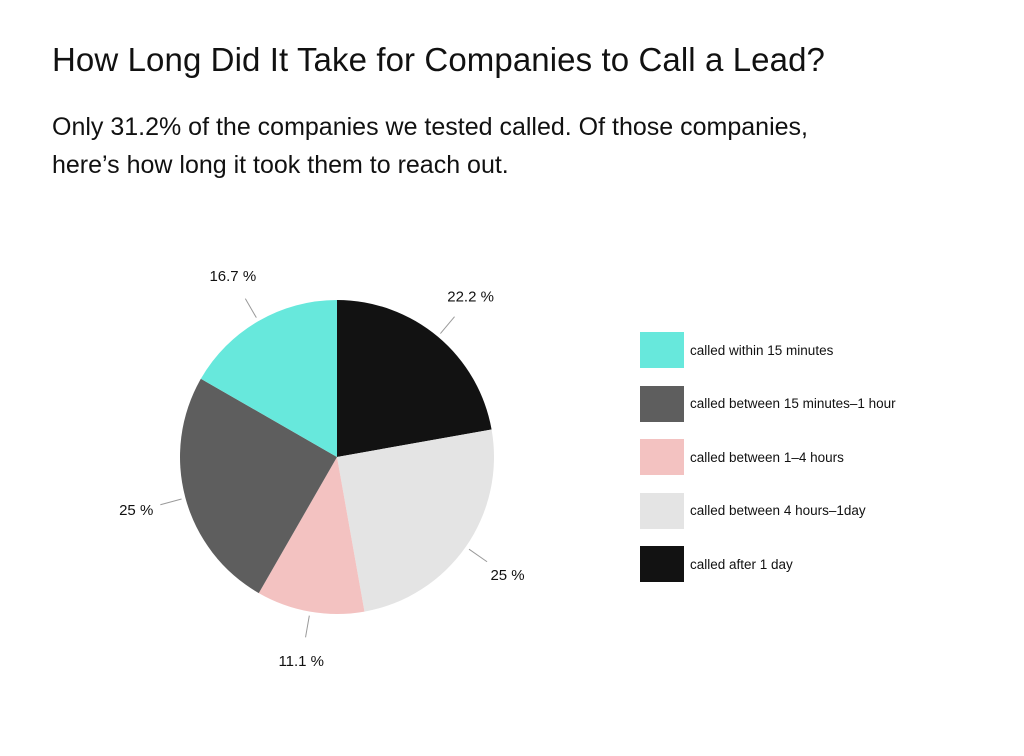  What do you see at coordinates (762, 350) in the screenshot?
I see `legend-label-within-15-minutes: called within 15 minutes` at bounding box center [762, 350].